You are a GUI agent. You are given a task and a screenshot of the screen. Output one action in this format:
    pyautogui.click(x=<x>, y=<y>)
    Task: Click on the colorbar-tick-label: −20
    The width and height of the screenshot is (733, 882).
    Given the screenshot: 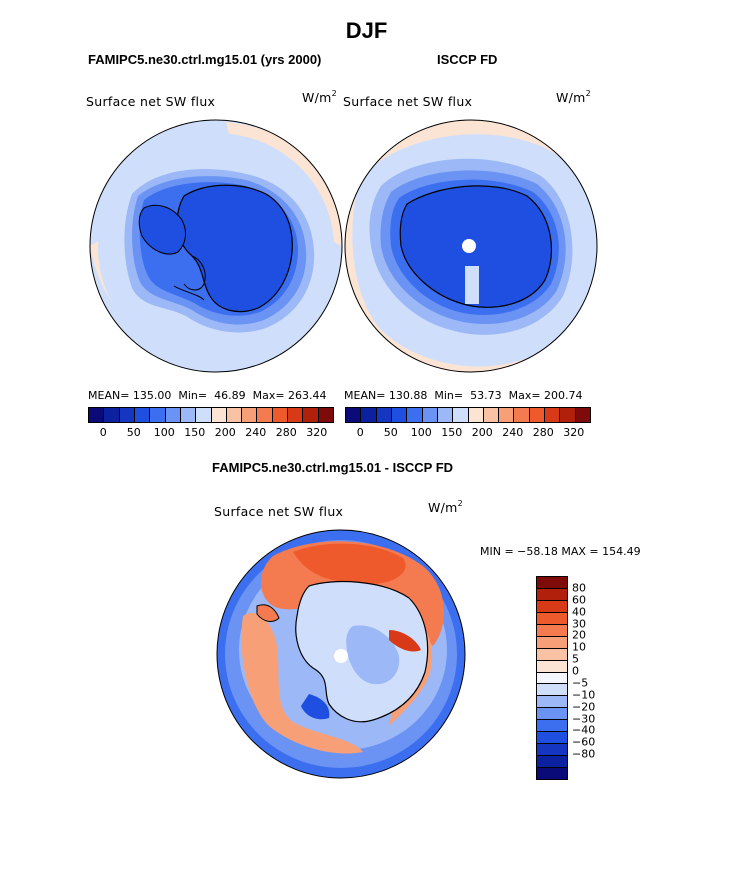 What is the action you would take?
    pyautogui.click(x=584, y=707)
    